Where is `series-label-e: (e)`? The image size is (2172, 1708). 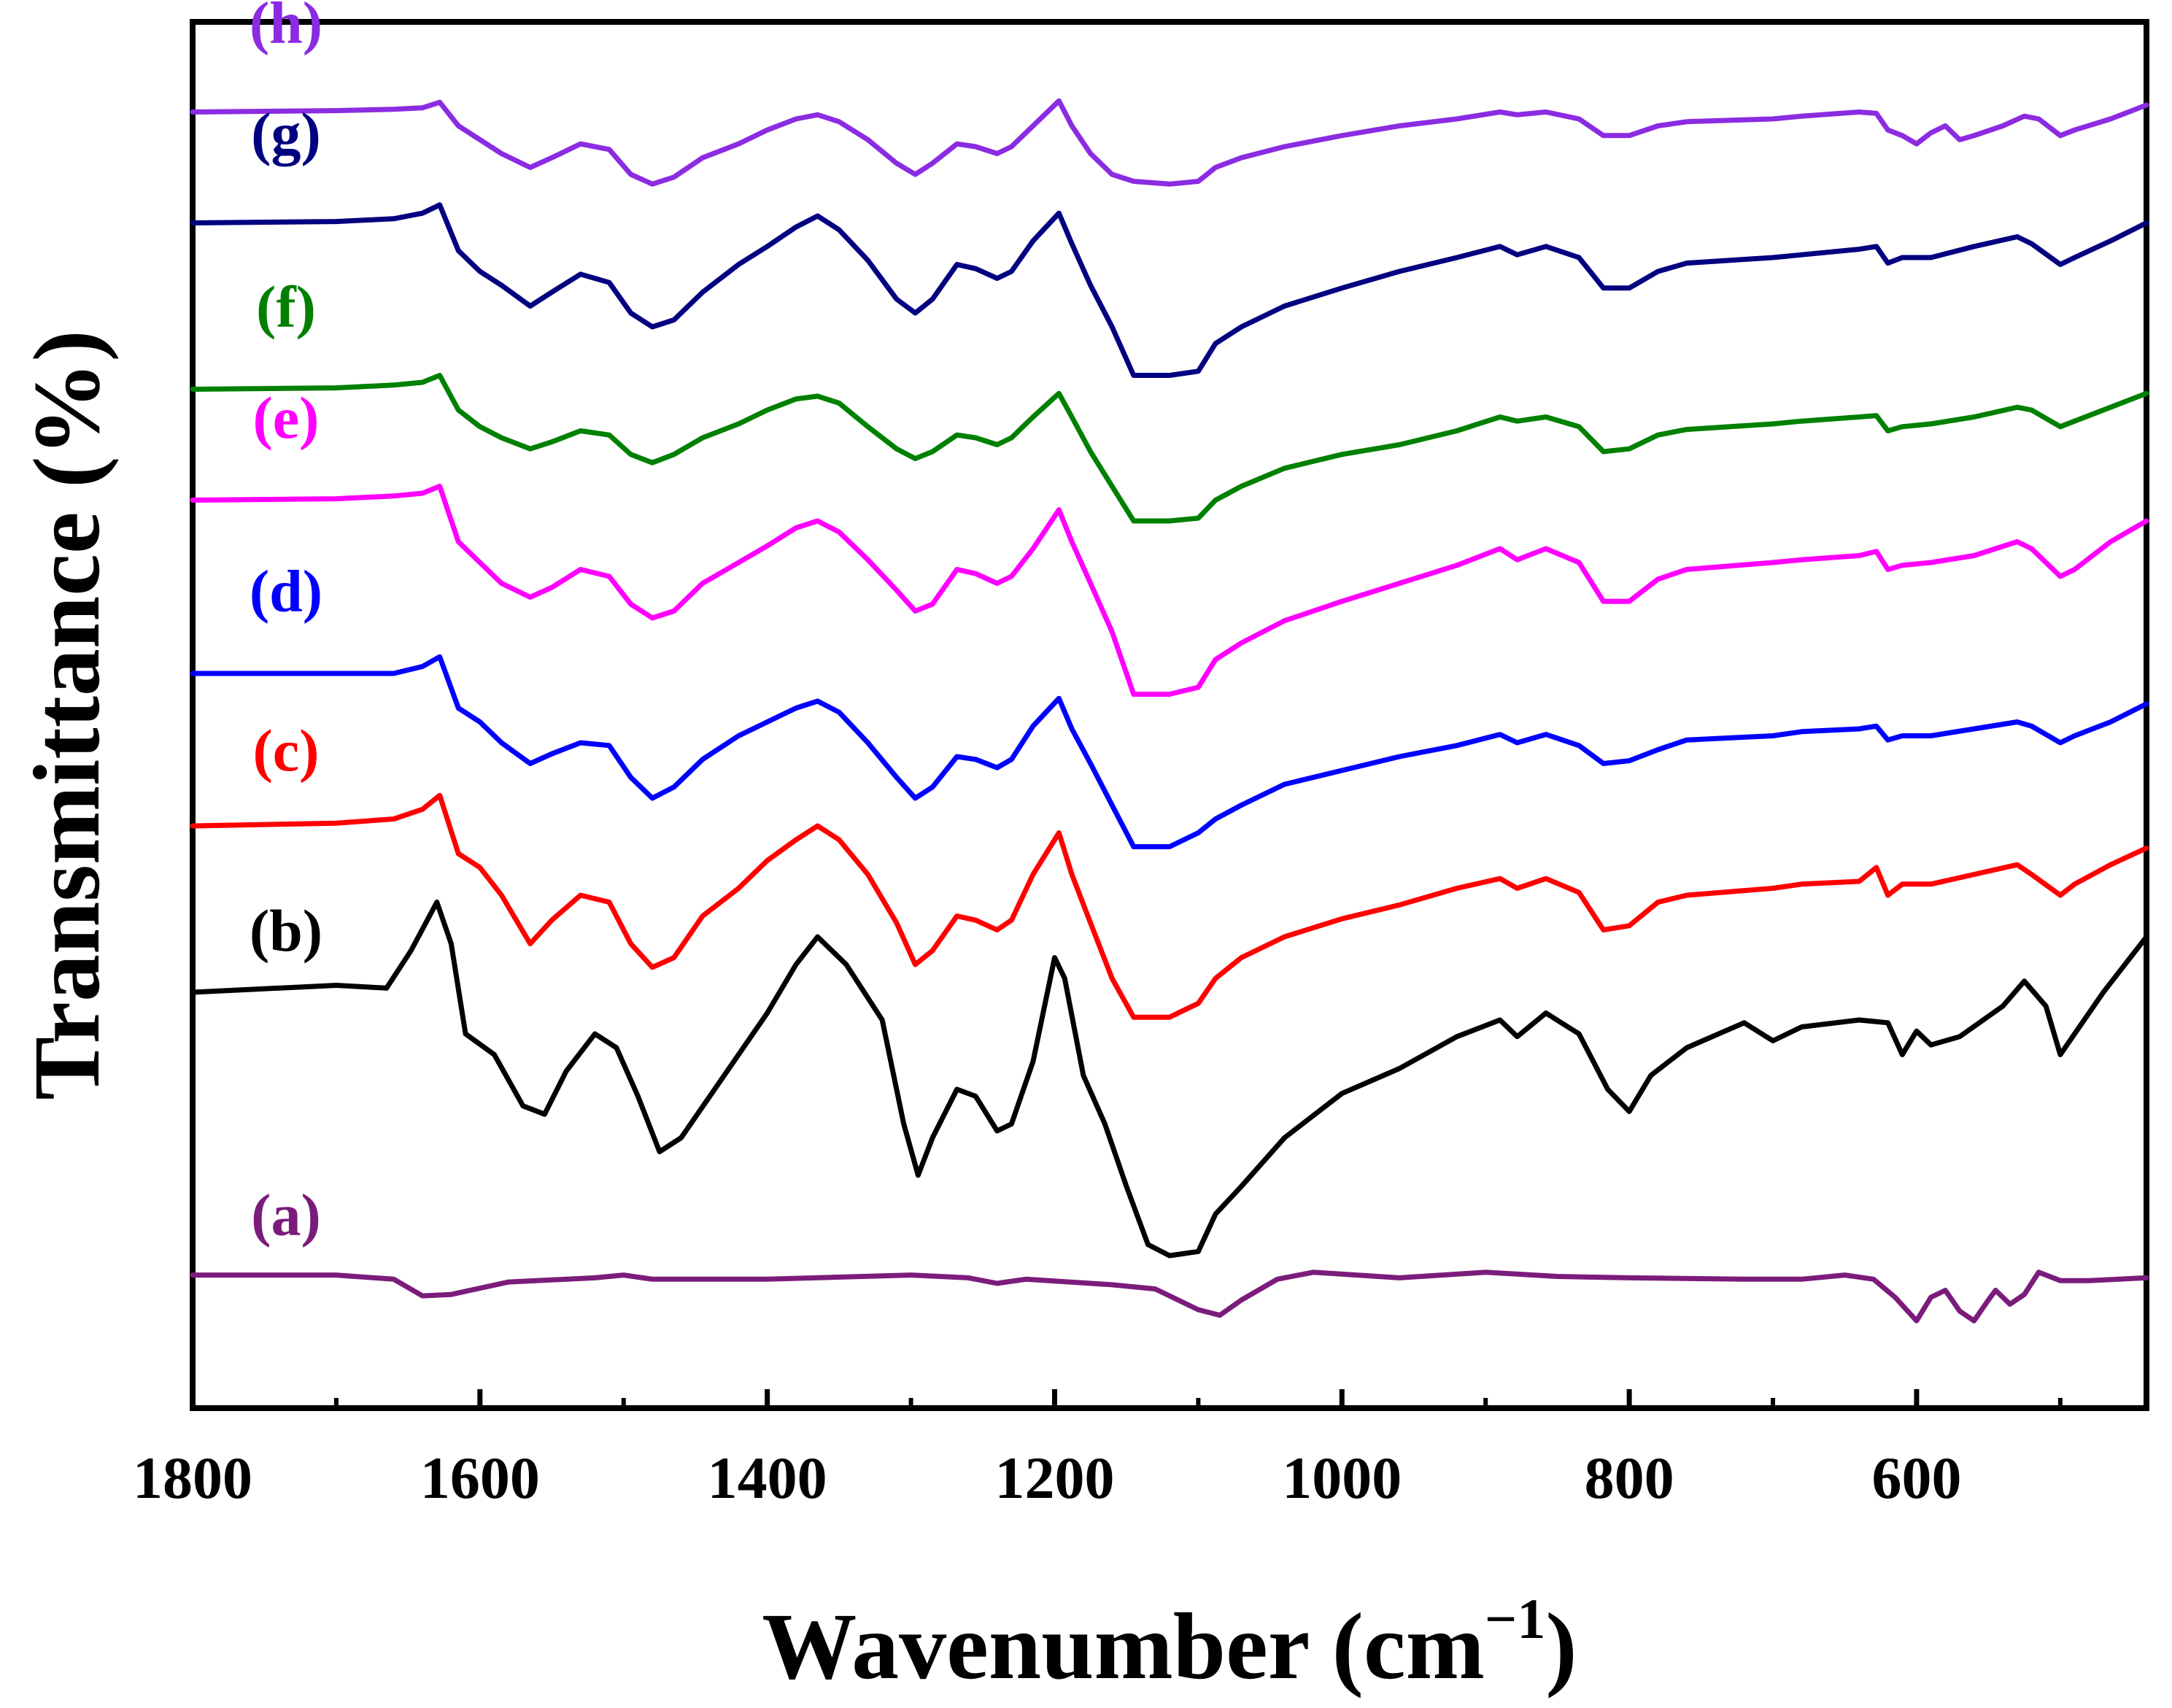 series-label-e: (e) is located at coordinates (285, 418).